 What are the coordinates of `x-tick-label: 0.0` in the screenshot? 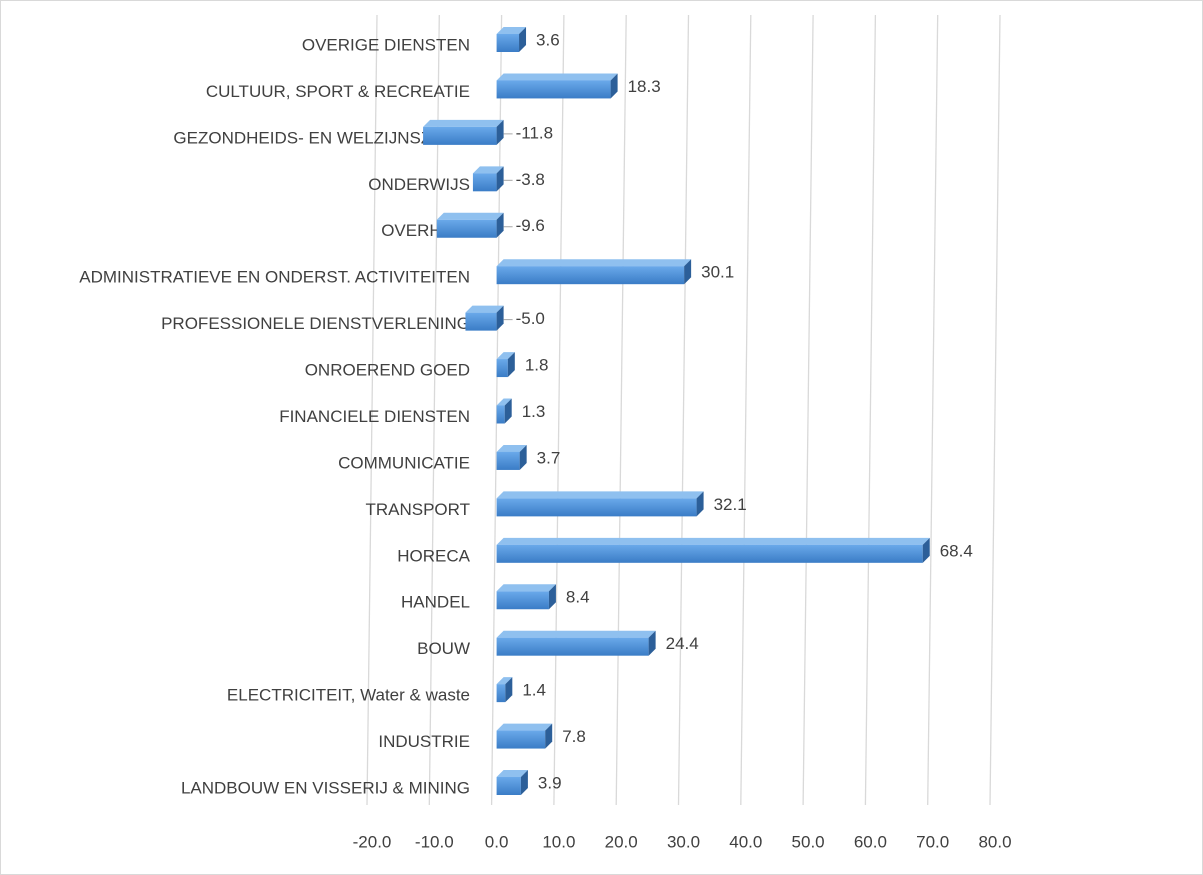 It's located at (497, 841).